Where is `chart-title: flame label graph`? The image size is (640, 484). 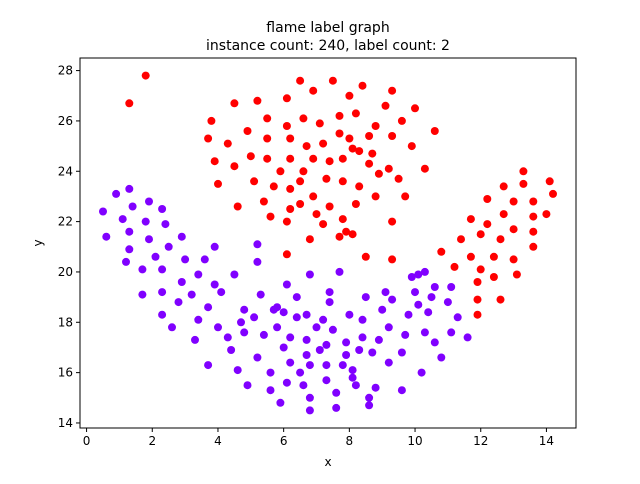
chart-title: flame label graph is located at coordinates (327, 28).